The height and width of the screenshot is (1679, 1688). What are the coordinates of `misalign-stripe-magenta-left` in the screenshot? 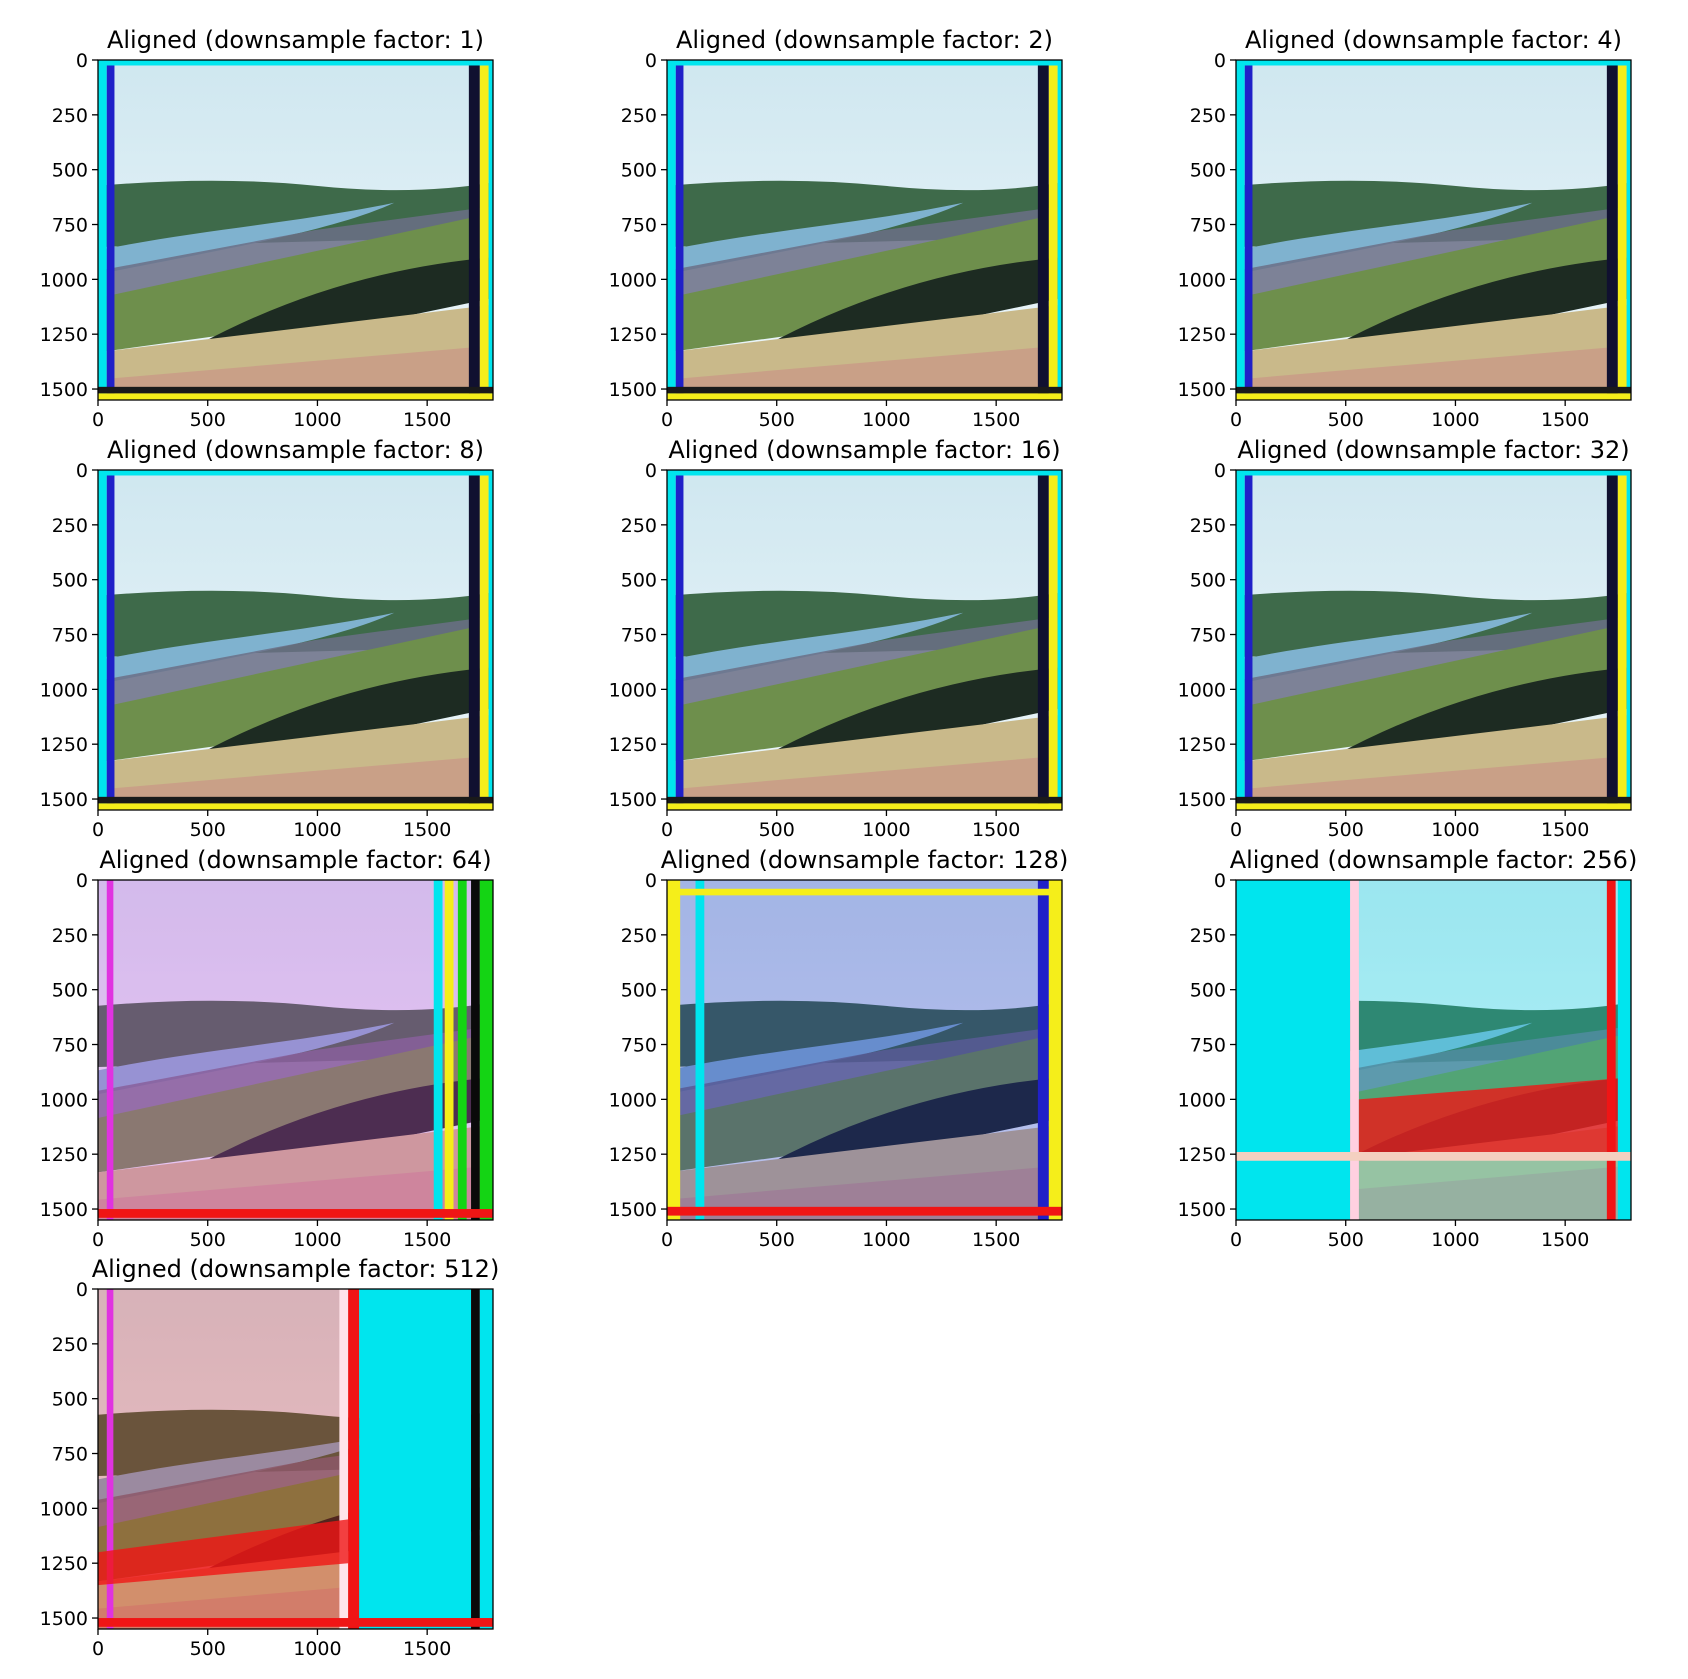 It's located at (110, 1459).